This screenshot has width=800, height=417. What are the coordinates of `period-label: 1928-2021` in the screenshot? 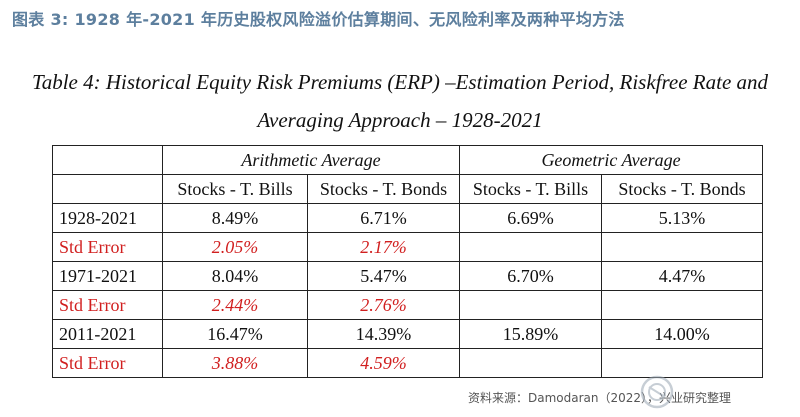 It's located at (107, 218).